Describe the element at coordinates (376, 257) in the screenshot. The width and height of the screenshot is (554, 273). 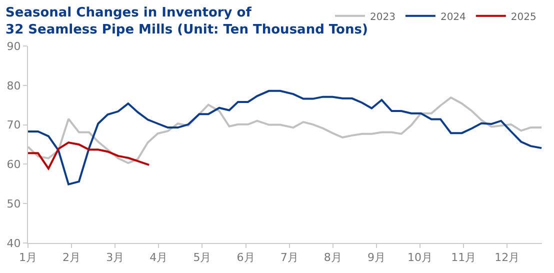
I see `x-tick-label: 9月` at that location.